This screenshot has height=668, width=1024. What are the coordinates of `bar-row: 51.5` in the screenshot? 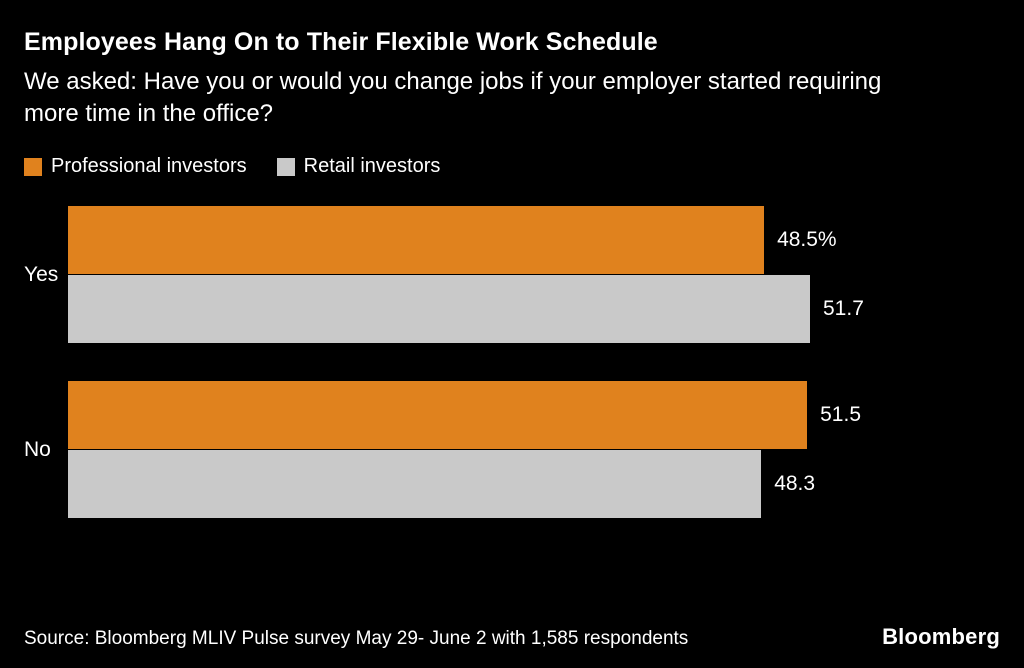 It's located at (546, 415).